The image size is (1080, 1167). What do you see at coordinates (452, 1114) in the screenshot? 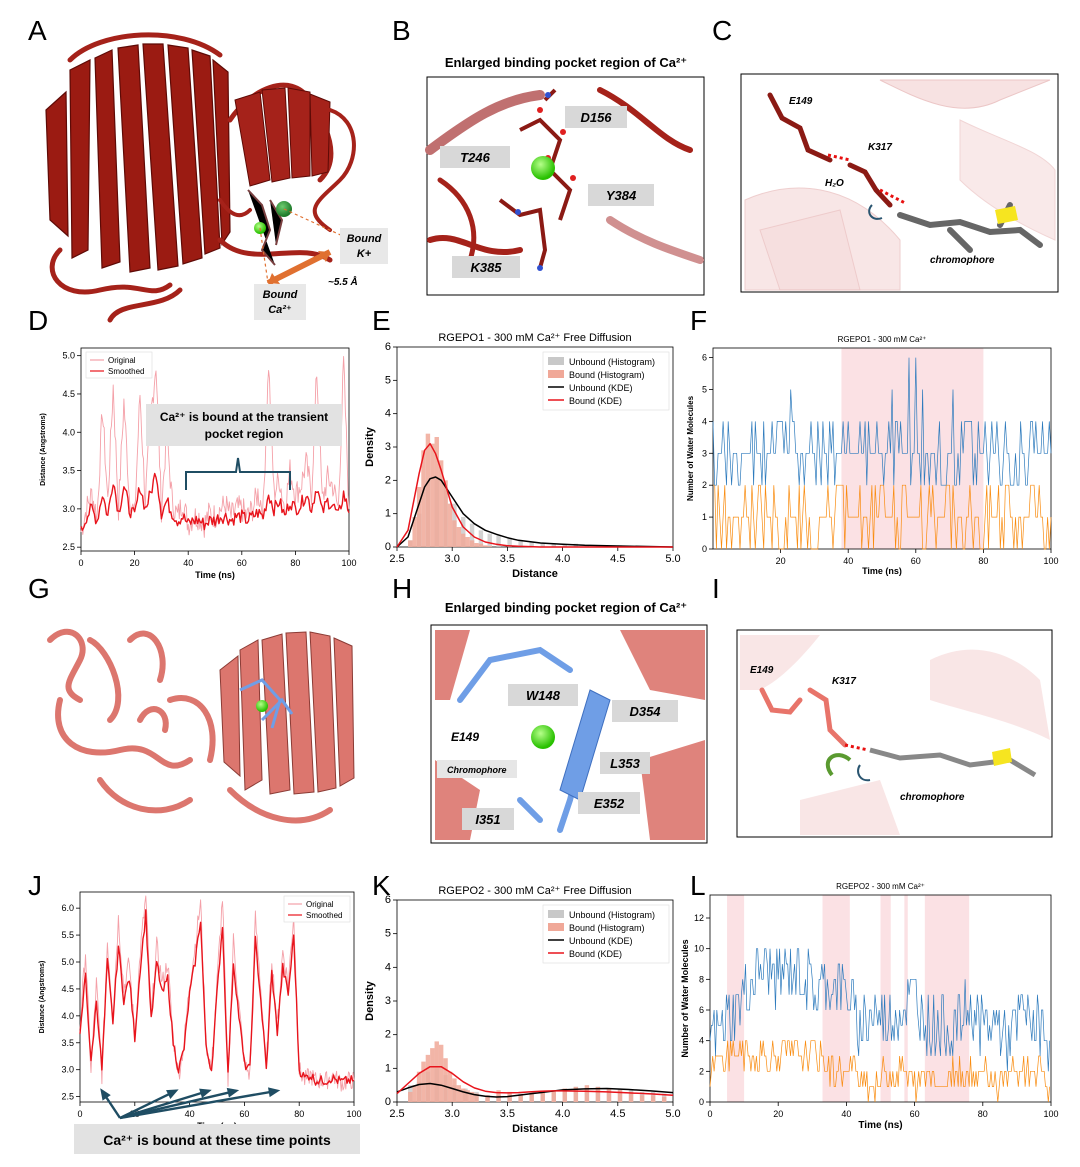
I see `x-tick-label: 3.0` at bounding box center [452, 1114].